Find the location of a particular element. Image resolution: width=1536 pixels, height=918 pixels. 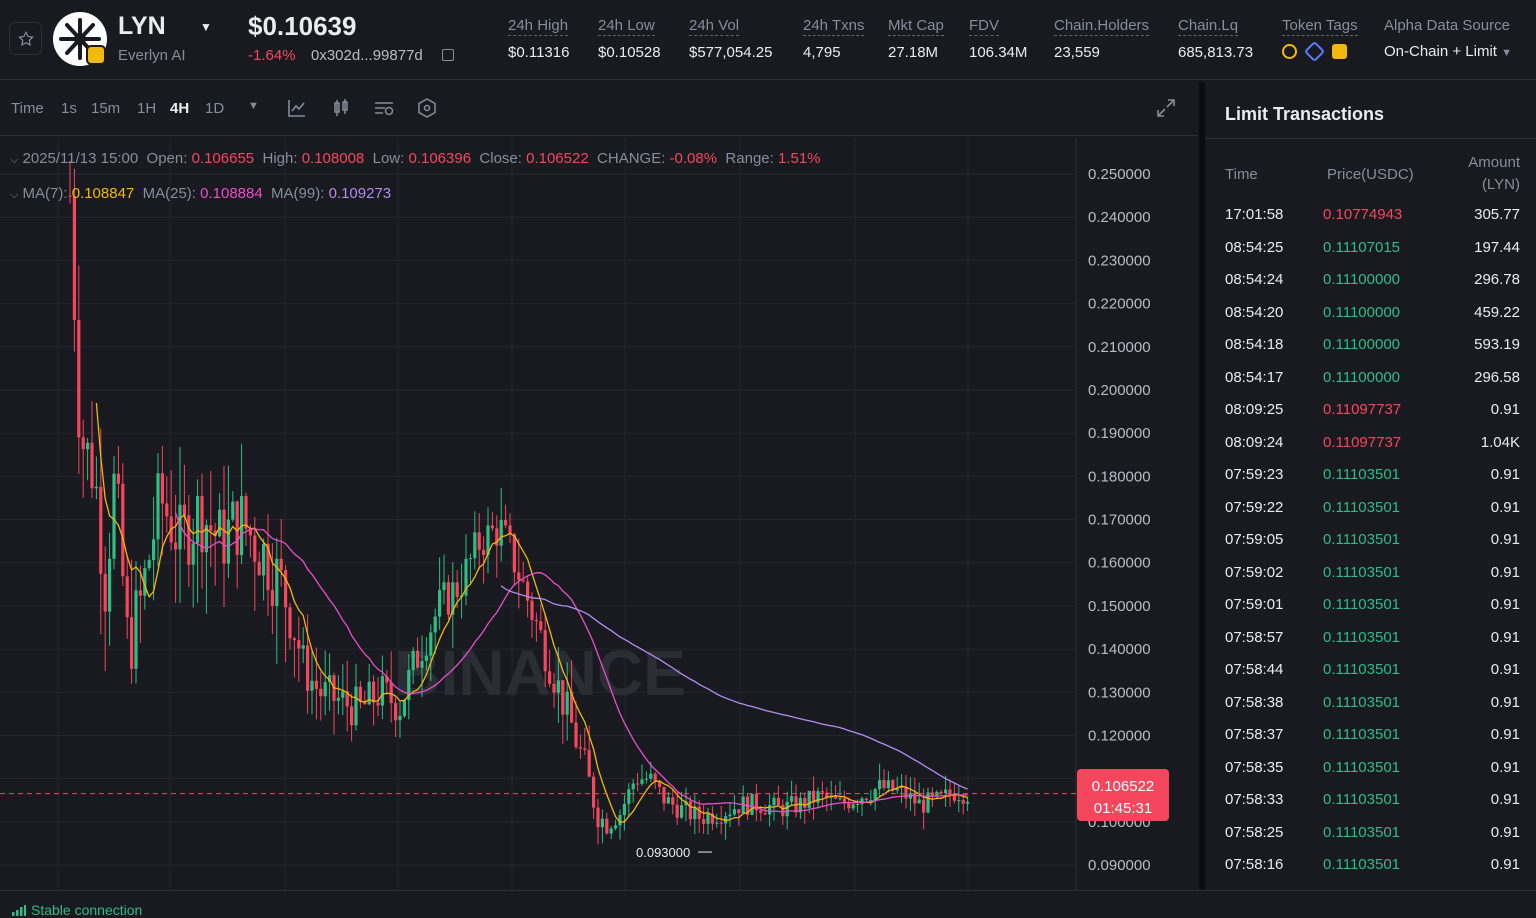

token-symbol: LYN is located at coordinates (142, 26).